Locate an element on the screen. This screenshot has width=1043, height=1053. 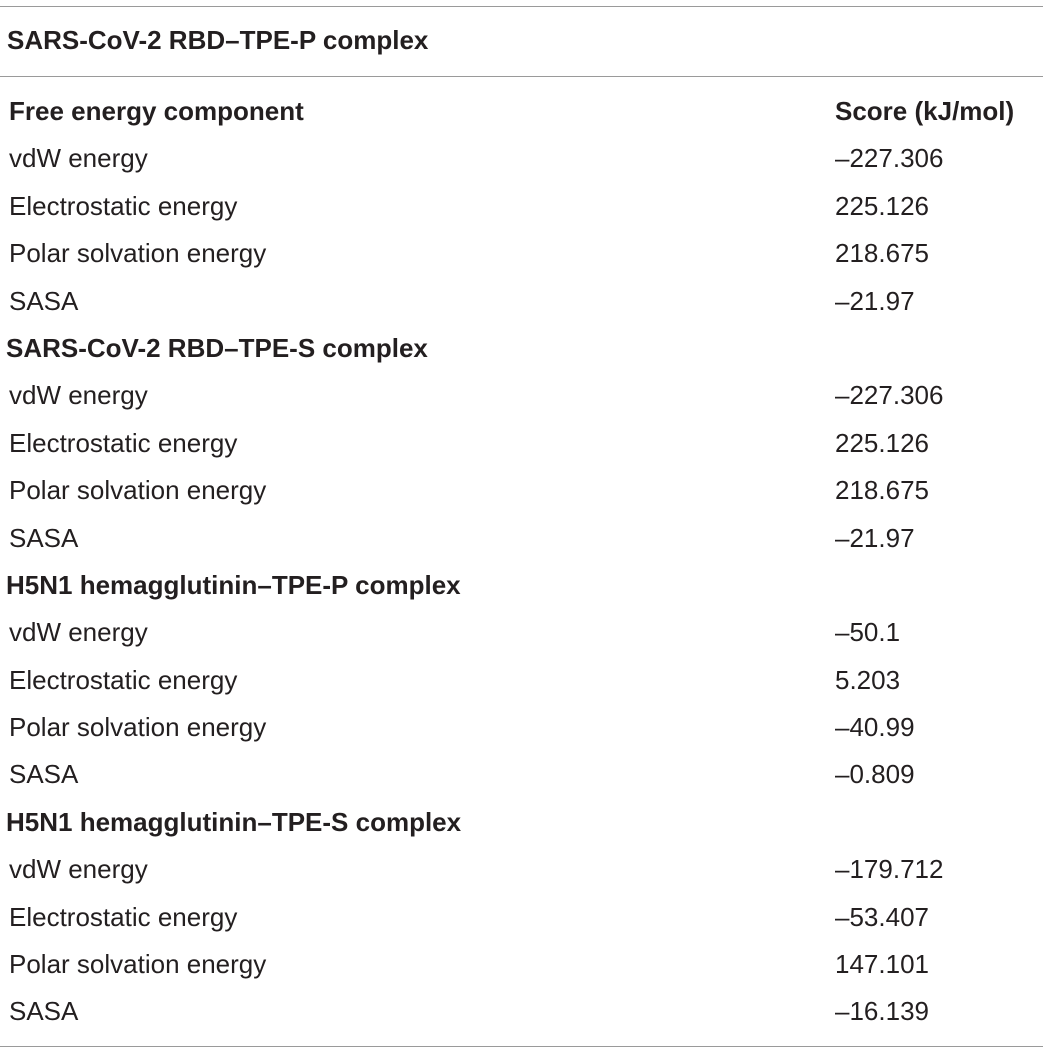
table-row: Polar solvation energy –40.99 is located at coordinates (521, 727).